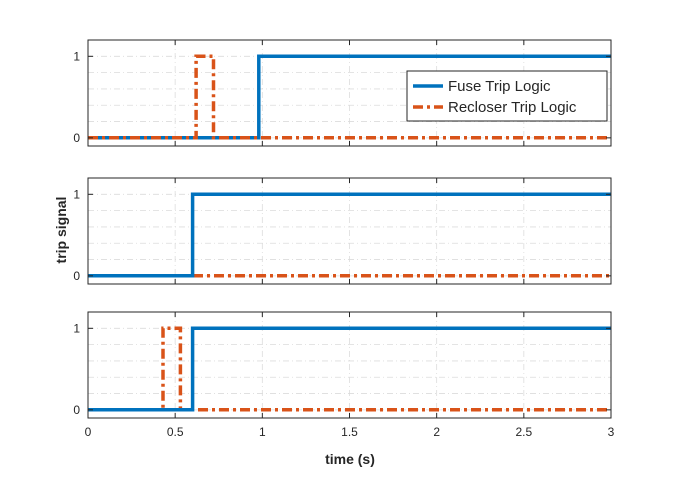 The height and width of the screenshot is (481, 675). I want to click on x-tick-label: 2, so click(436, 432).